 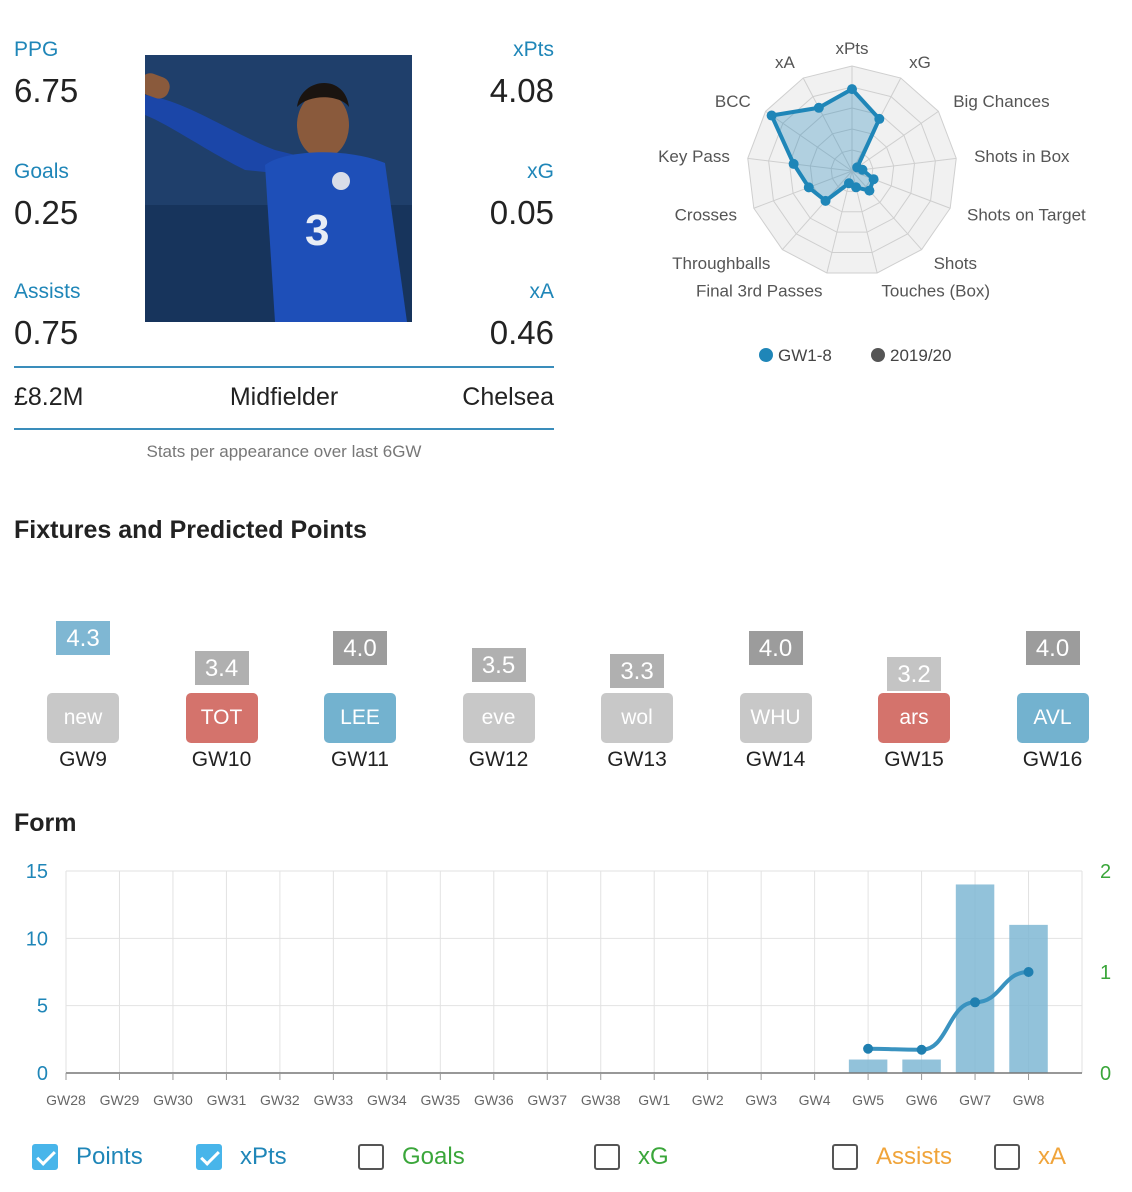 What do you see at coordinates (37, 872) in the screenshot?
I see `form-y-tick: 15` at bounding box center [37, 872].